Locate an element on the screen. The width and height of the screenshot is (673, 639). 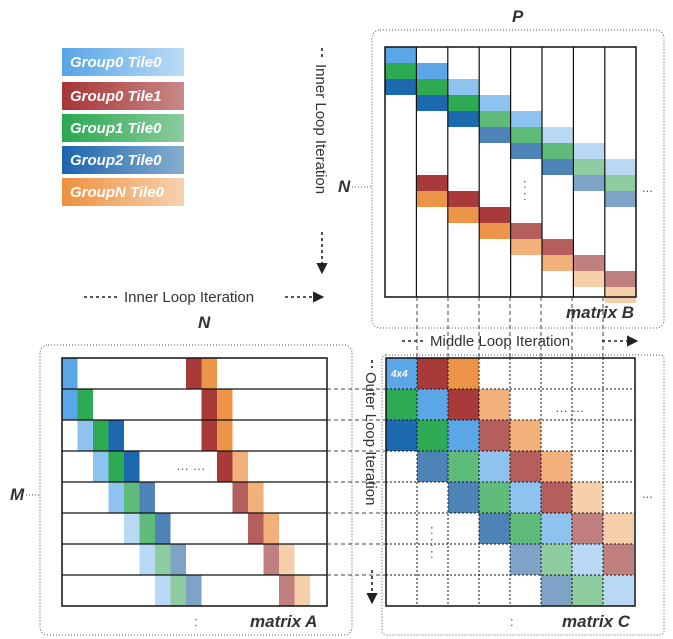
middle-loop-arrow: Middle Loop Iteration is located at coordinates (520, 341).